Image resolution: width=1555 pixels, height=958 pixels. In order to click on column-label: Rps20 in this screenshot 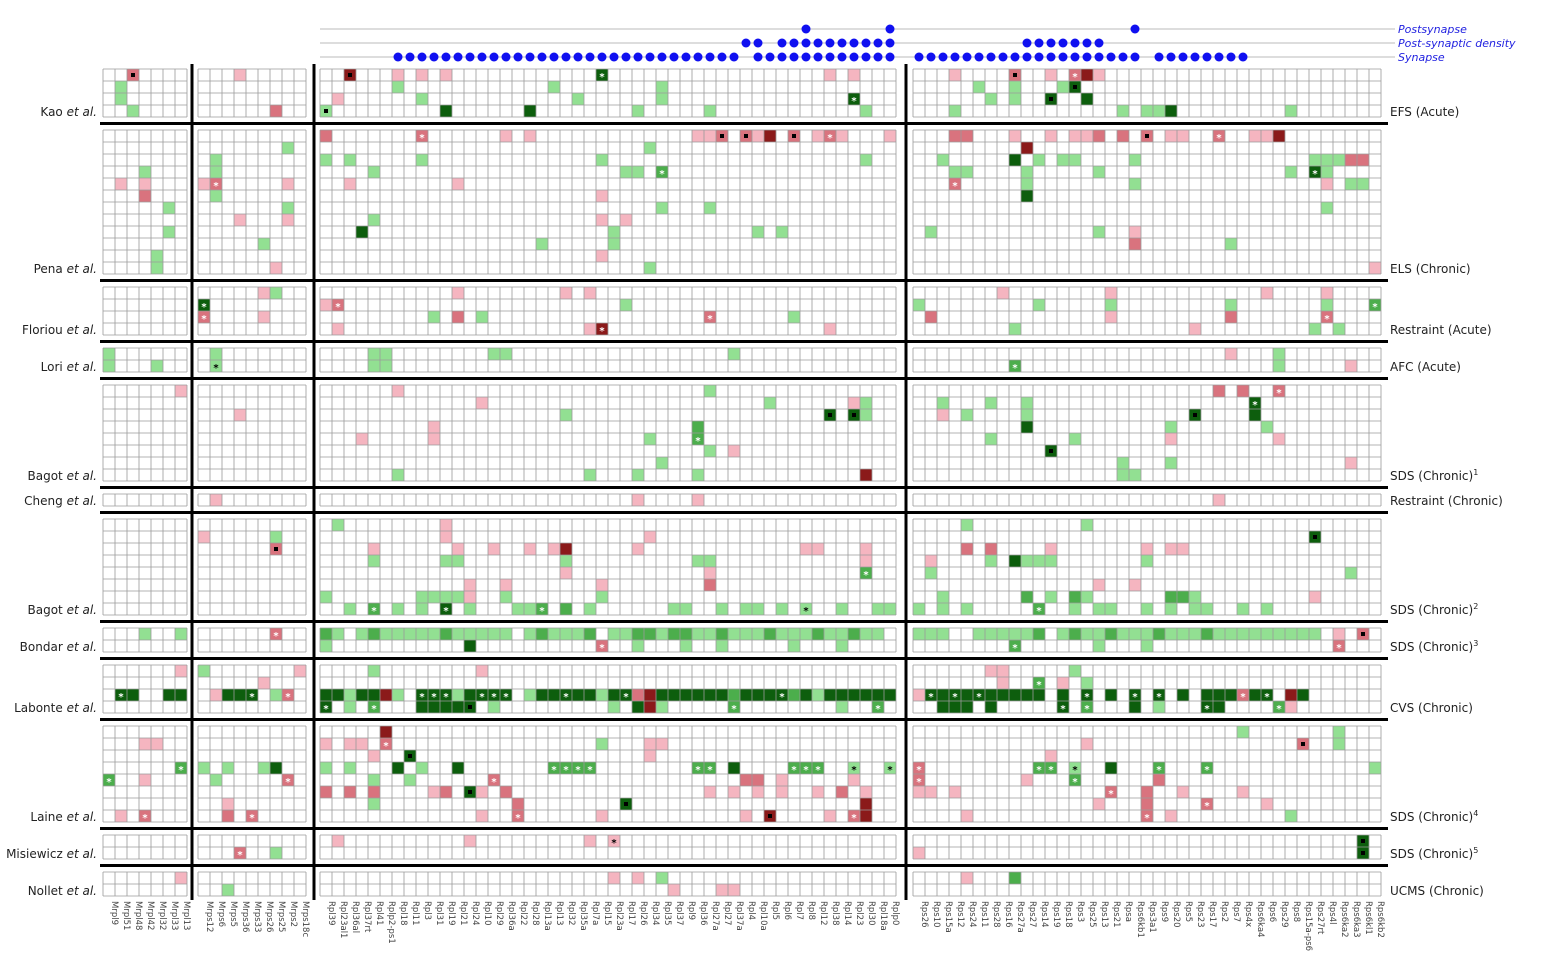, I will do `click(1176, 914)`.